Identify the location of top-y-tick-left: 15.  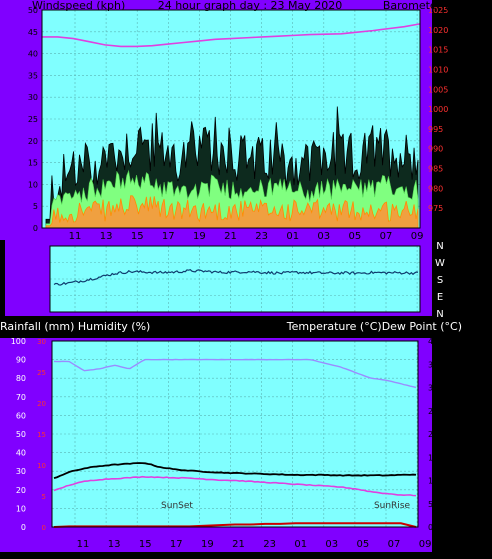
(33, 163).